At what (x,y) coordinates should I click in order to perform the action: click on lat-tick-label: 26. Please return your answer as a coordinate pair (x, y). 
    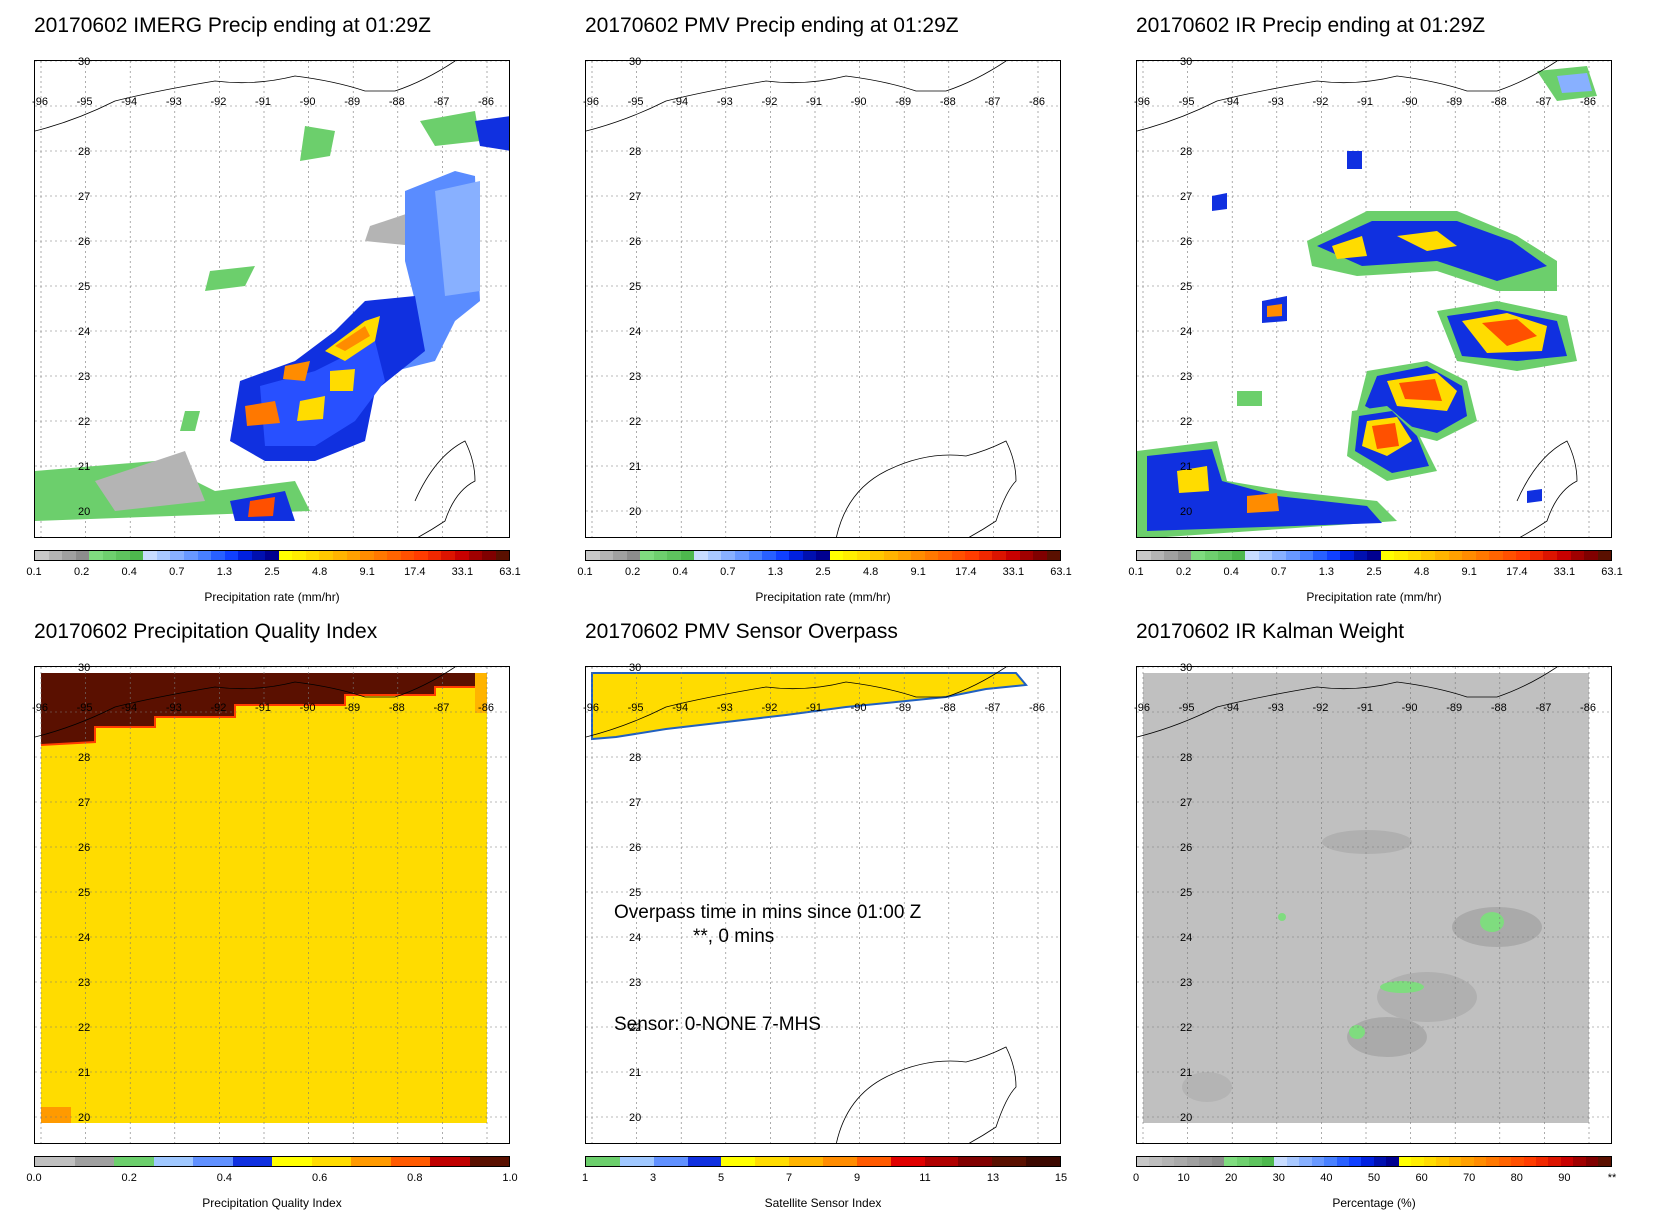
    Looking at the image, I should click on (635, 848).